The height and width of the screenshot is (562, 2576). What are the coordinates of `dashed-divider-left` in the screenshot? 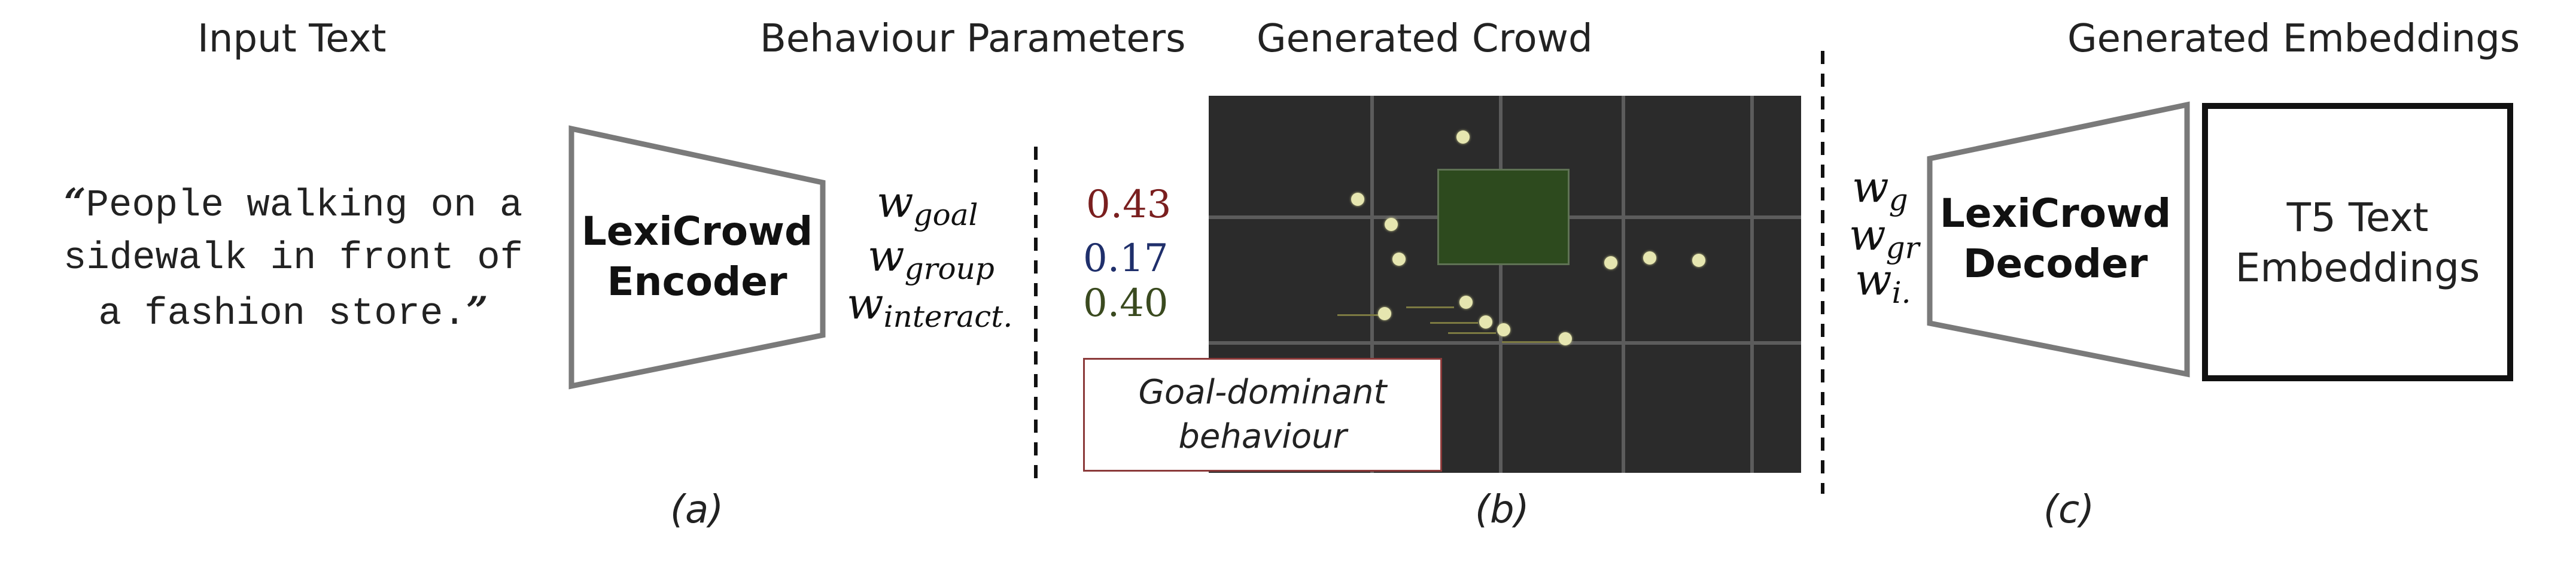 It's located at (1036, 314).